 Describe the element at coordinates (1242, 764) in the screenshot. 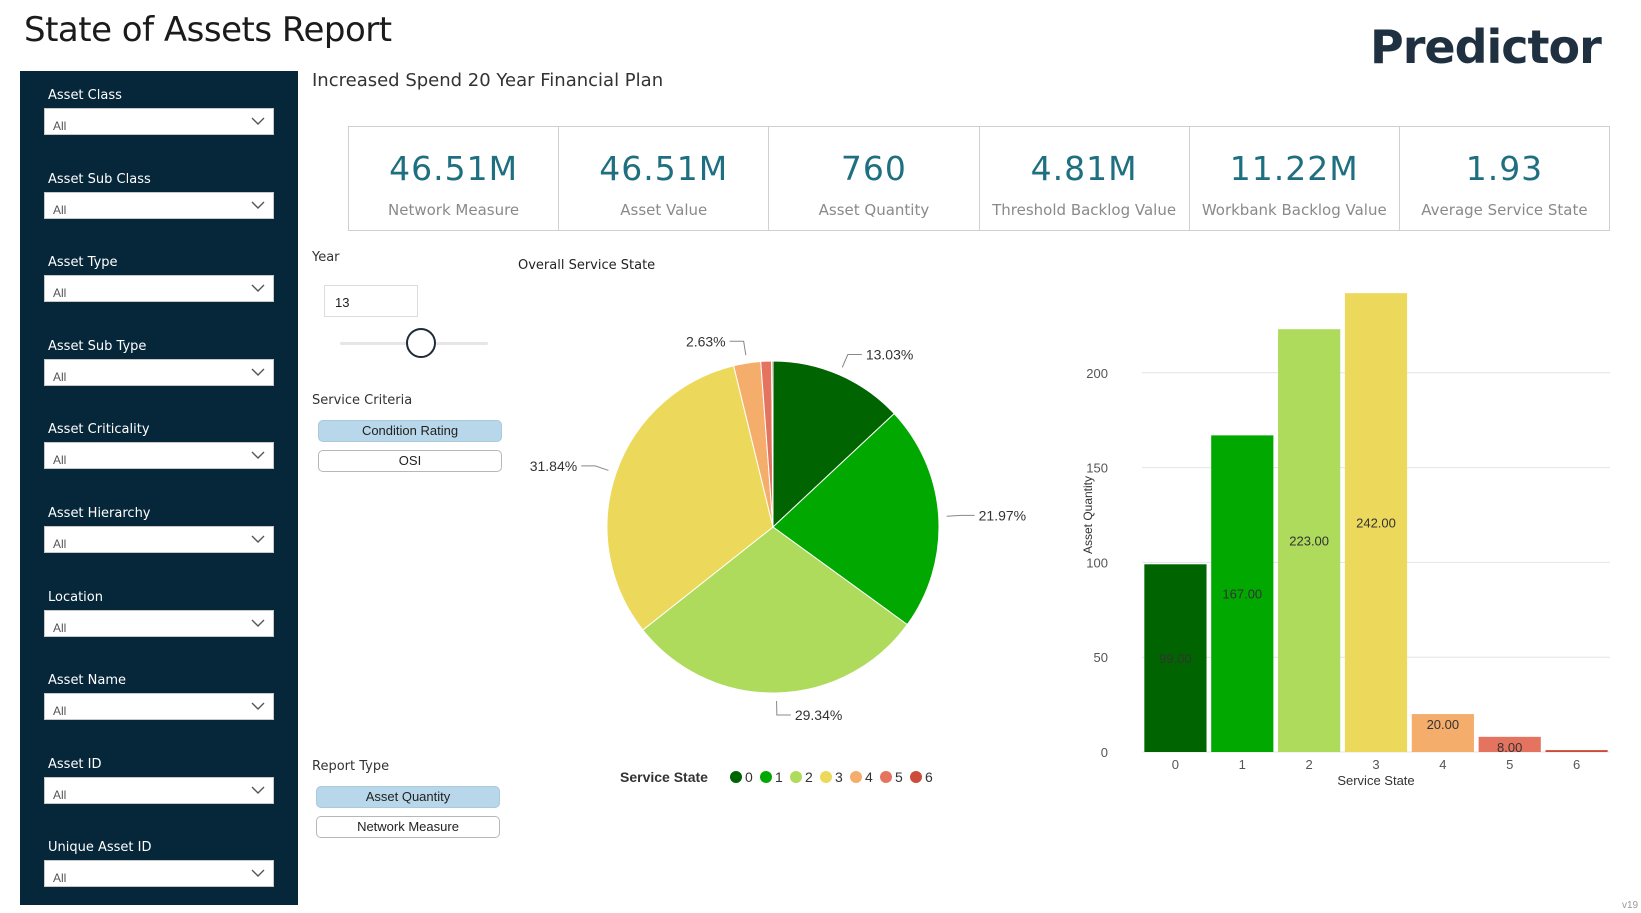

I see `x-tick-label: 1` at that location.